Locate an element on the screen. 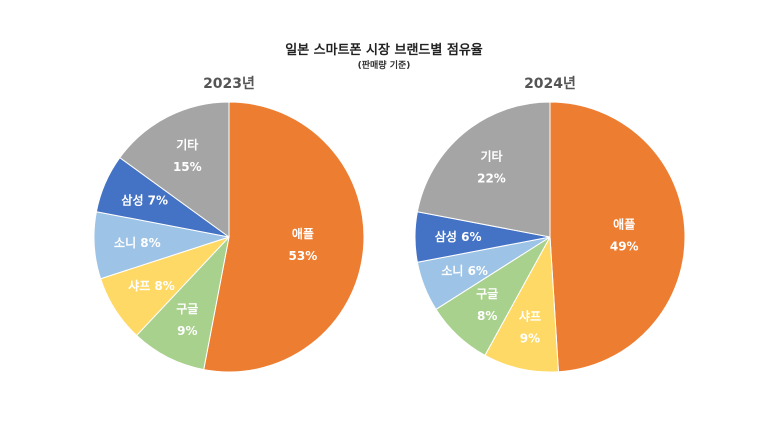 The image size is (768, 430). slice-value-1-1: 9% is located at coordinates (530, 339).